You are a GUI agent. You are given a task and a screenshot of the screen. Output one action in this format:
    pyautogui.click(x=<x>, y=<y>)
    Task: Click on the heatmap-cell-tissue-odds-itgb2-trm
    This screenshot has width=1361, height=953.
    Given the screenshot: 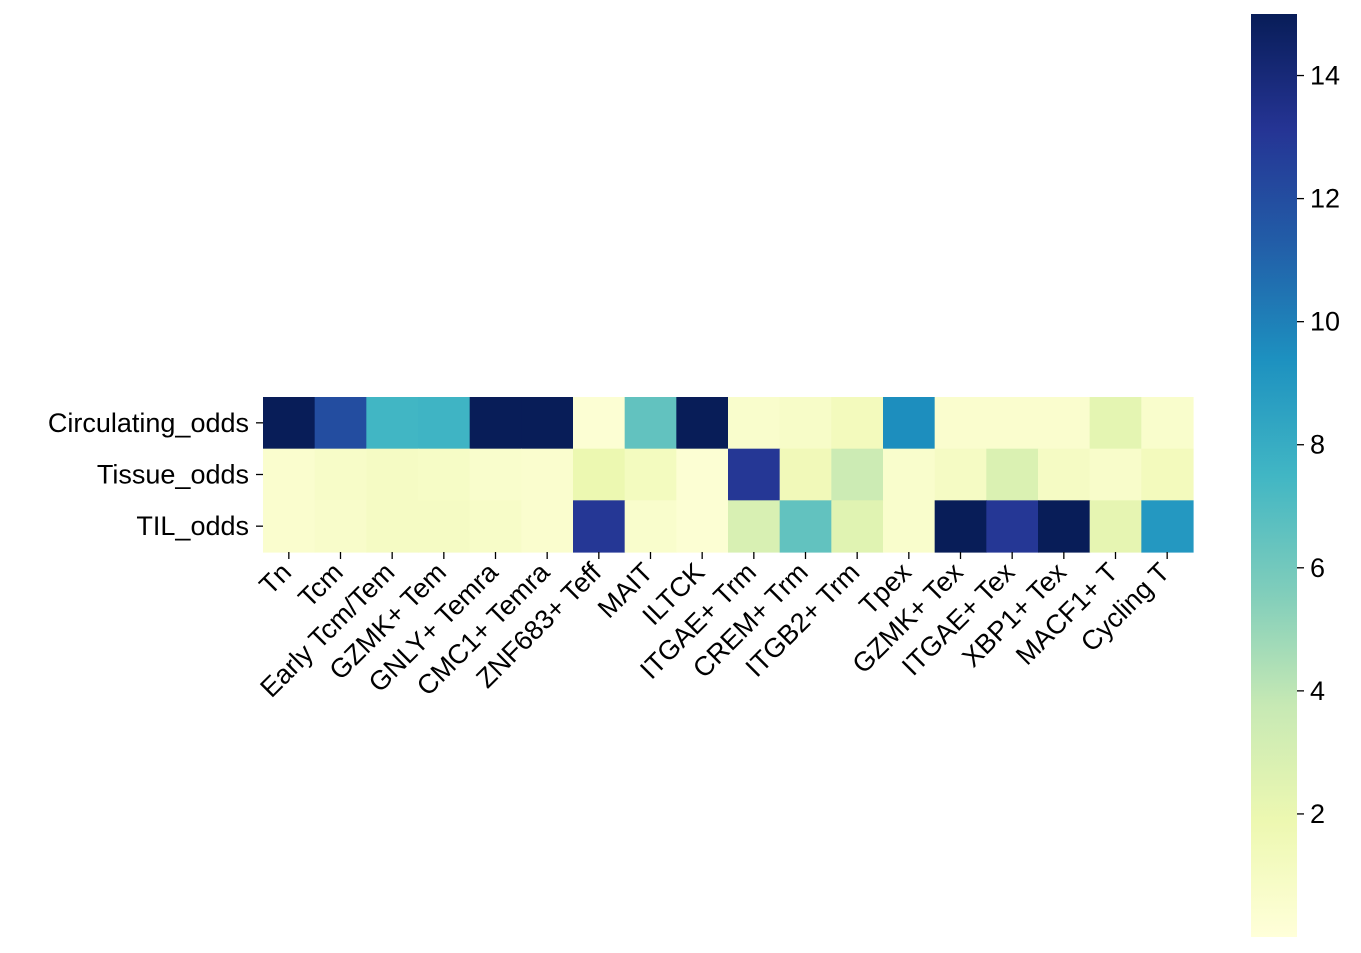 What is the action you would take?
    pyautogui.click(x=857, y=474)
    